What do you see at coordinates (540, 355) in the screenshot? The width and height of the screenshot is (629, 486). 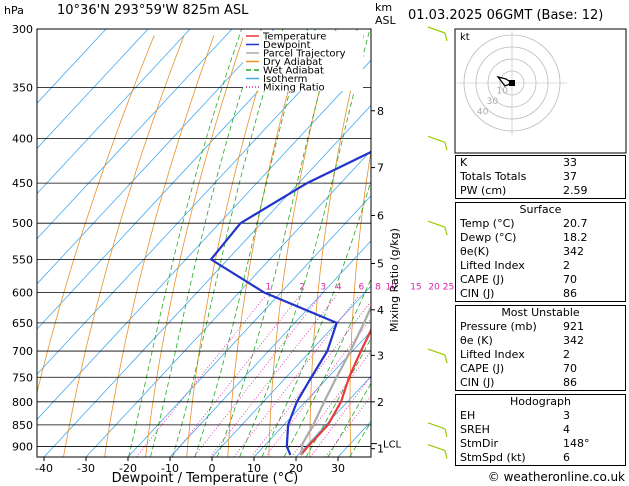 I see `mu-row: Lifted Index 2` at bounding box center [540, 355].